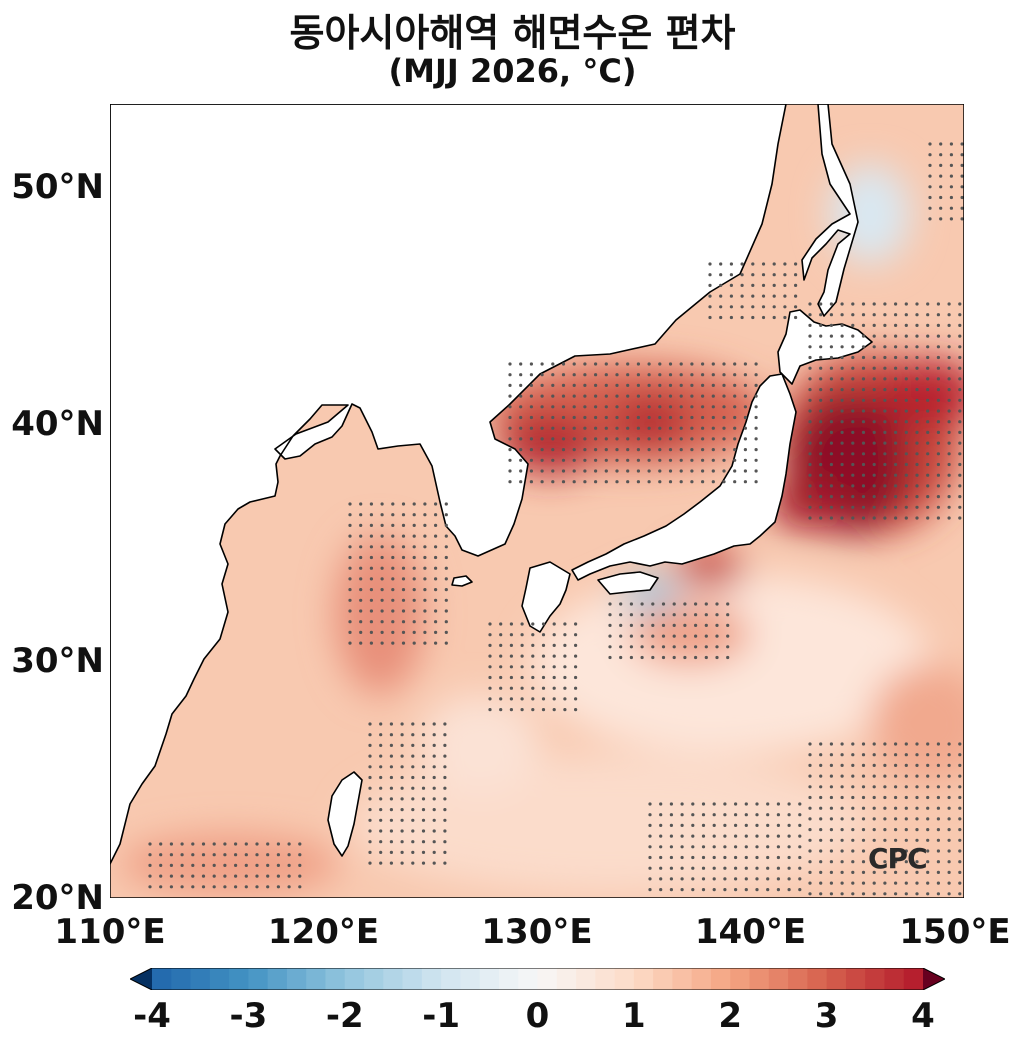 The height and width of the screenshot is (1049, 1025). I want to click on y-tick-label: 40°N, so click(57, 423).